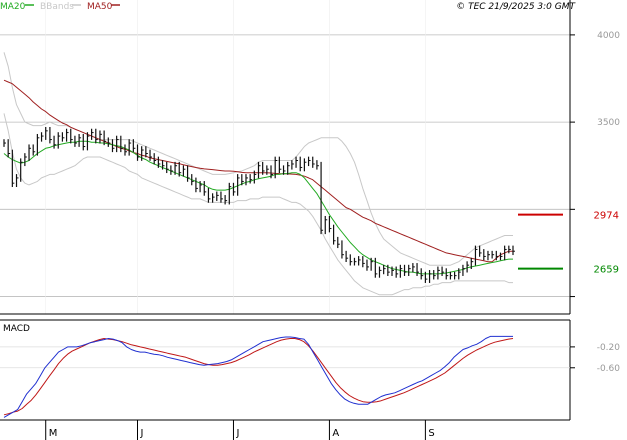 Image resolution: width=627 pixels, height=440 pixels. What do you see at coordinates (16, 329) in the screenshot?
I see `macd-title: MACD` at bounding box center [16, 329].